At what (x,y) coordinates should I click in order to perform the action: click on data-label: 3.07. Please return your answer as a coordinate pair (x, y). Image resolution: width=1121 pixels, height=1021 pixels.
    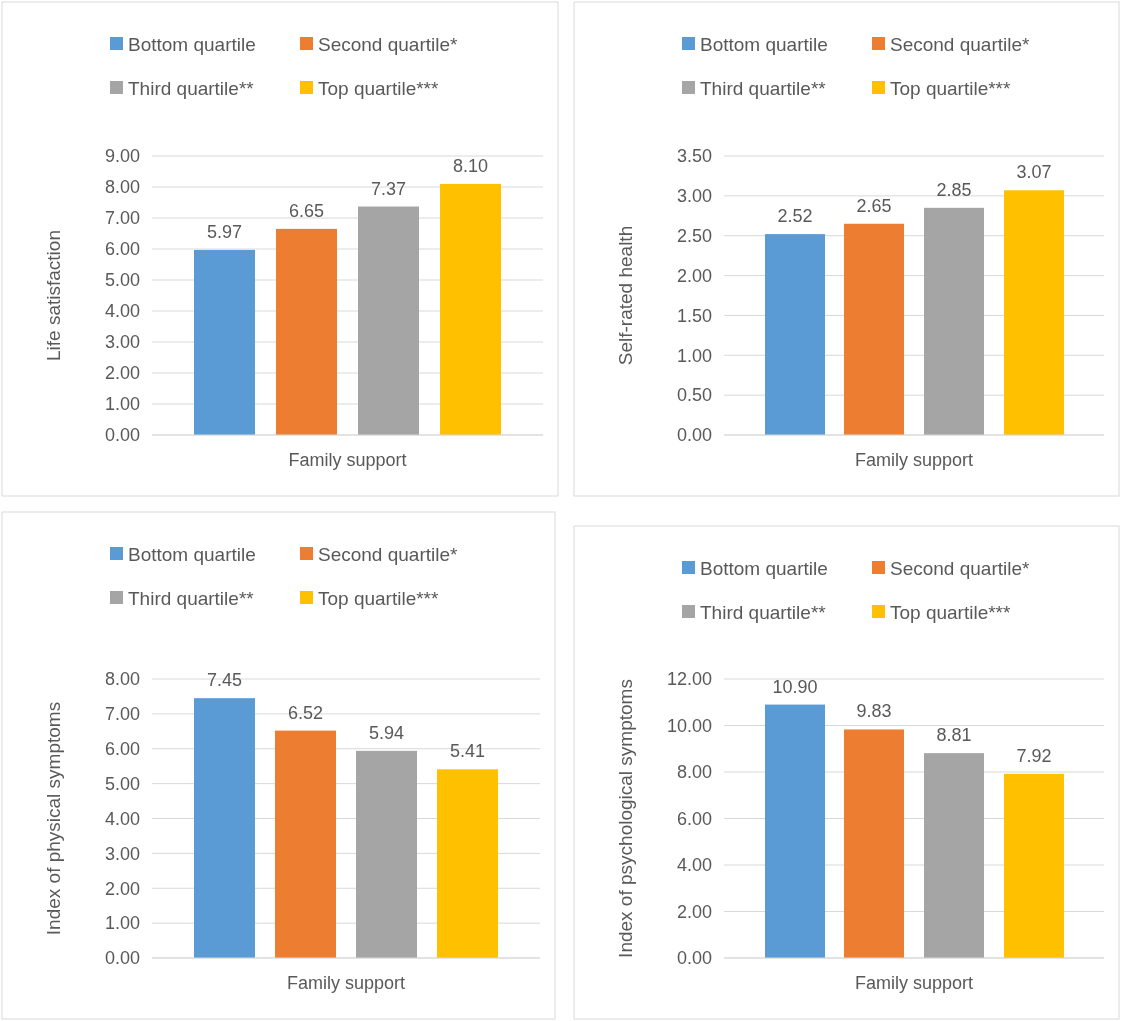
    Looking at the image, I should click on (1034, 172).